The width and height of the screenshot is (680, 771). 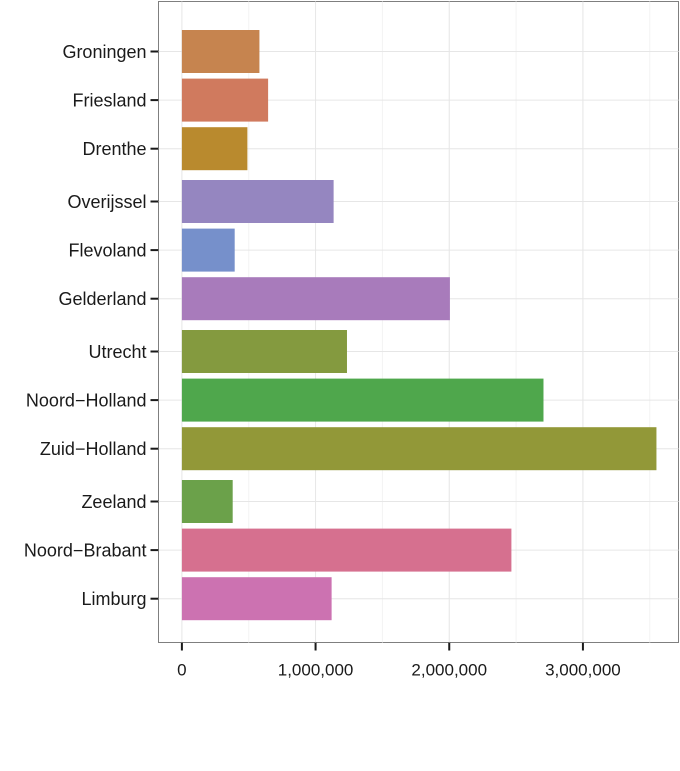 What do you see at coordinates (220, 51) in the screenshot?
I see `bar-groningen` at bounding box center [220, 51].